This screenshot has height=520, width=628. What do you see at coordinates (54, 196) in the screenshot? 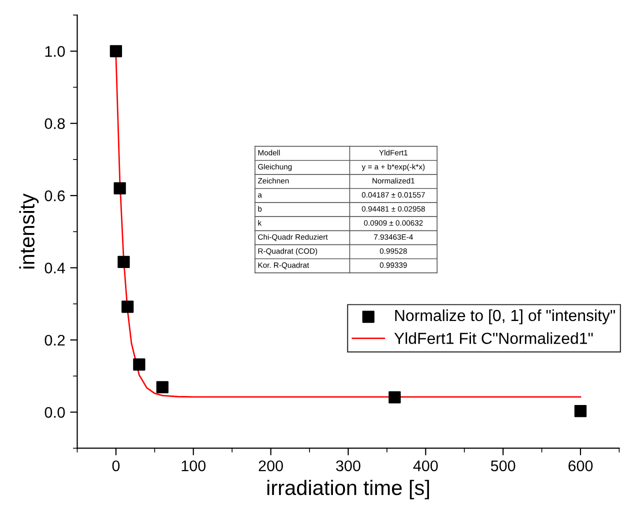
I see `y-tick-label: 0.6` at bounding box center [54, 196].